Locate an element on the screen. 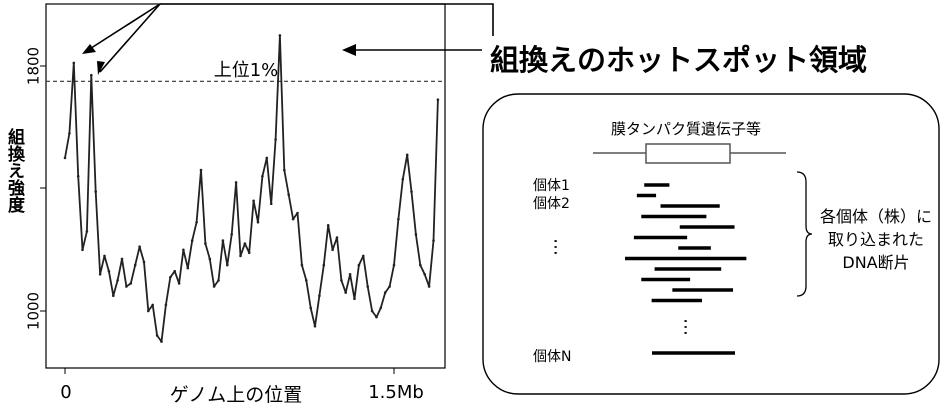 The width and height of the screenshot is (945, 409). gene-box is located at coordinates (688, 153).